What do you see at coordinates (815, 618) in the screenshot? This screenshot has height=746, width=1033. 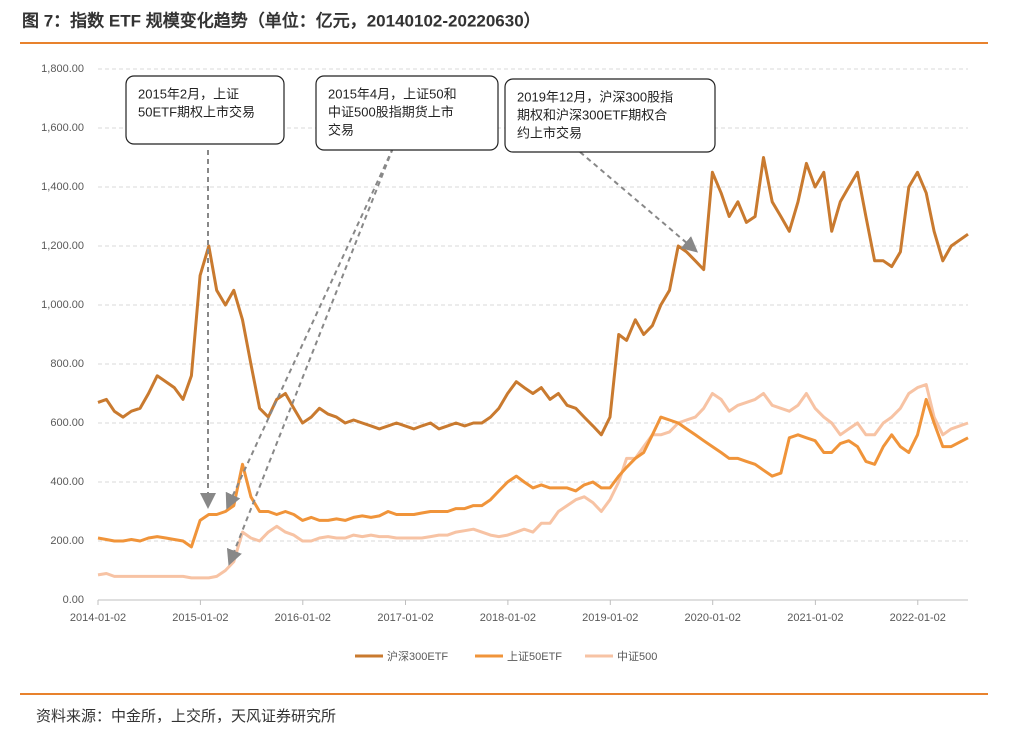 I see `x-tick-label: 2021-01-02` at bounding box center [815, 618].